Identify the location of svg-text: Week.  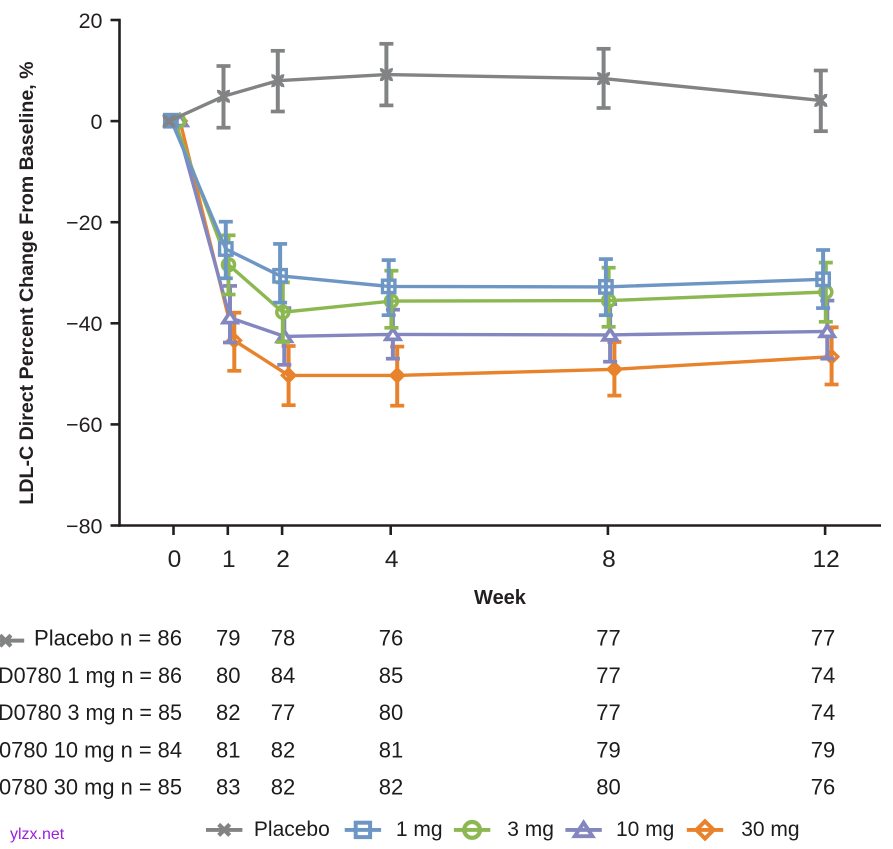
(500, 598).